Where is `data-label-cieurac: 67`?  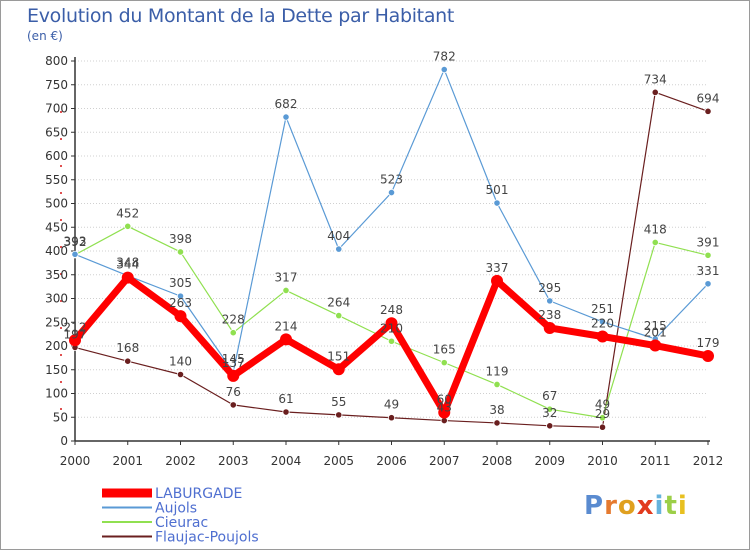 data-label-cieurac: 67 is located at coordinates (549, 396).